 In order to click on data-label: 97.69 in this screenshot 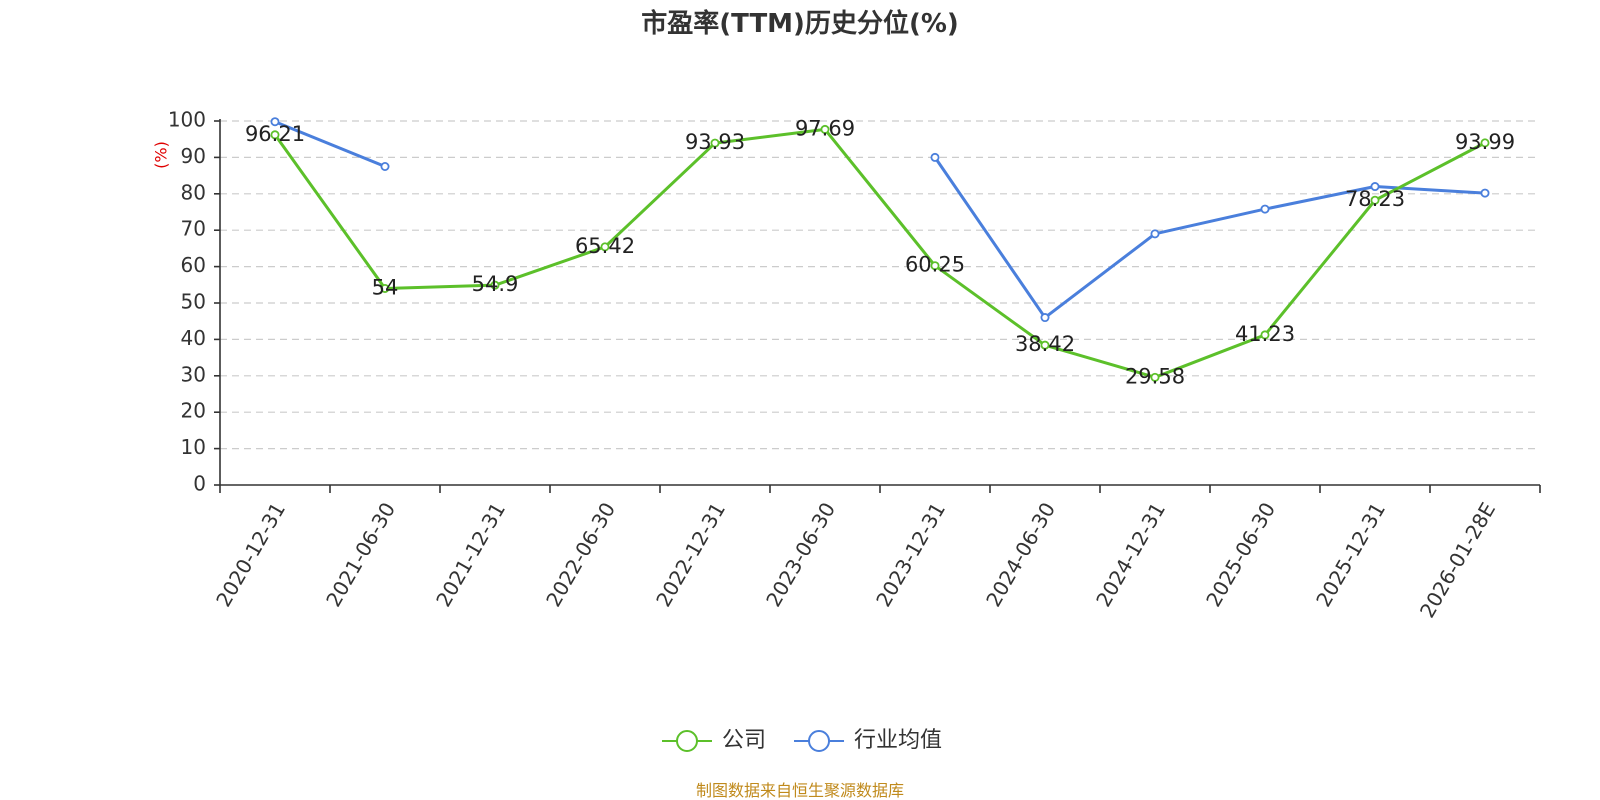, I will do `click(825, 128)`.